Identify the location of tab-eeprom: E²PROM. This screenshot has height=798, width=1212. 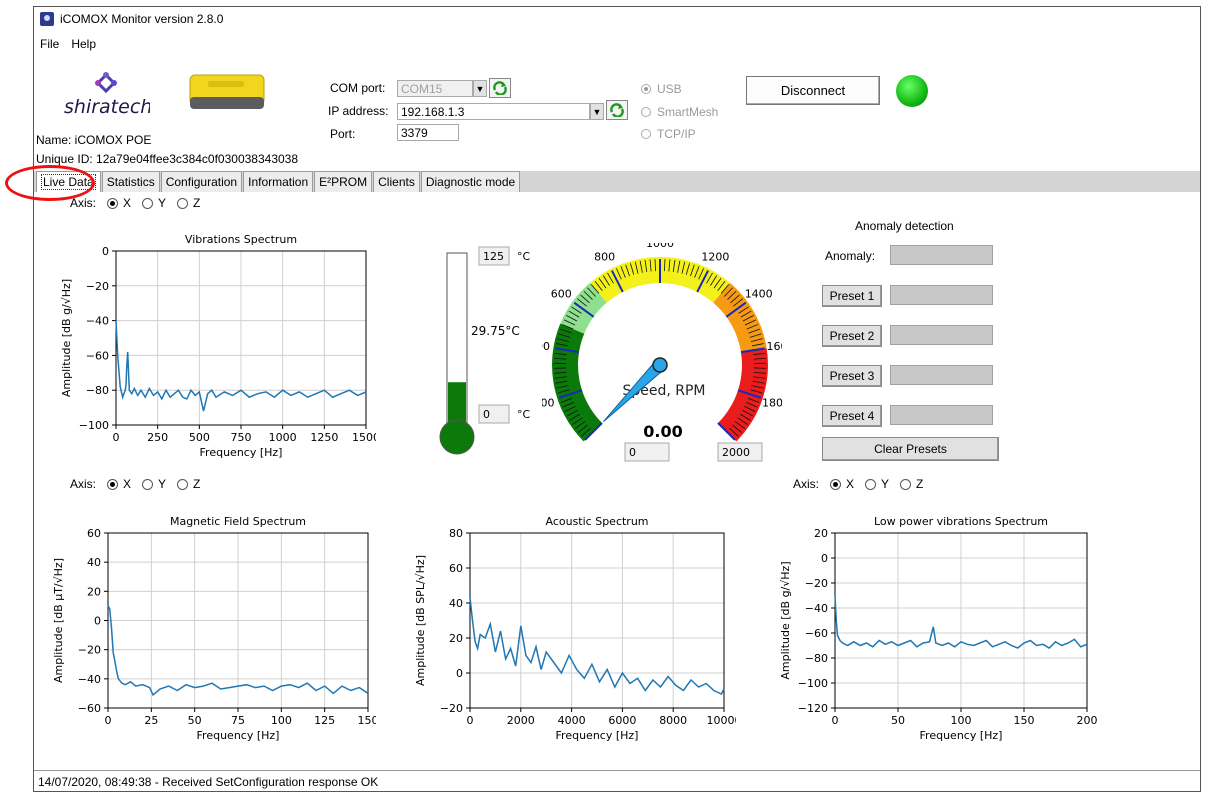
(343, 181).